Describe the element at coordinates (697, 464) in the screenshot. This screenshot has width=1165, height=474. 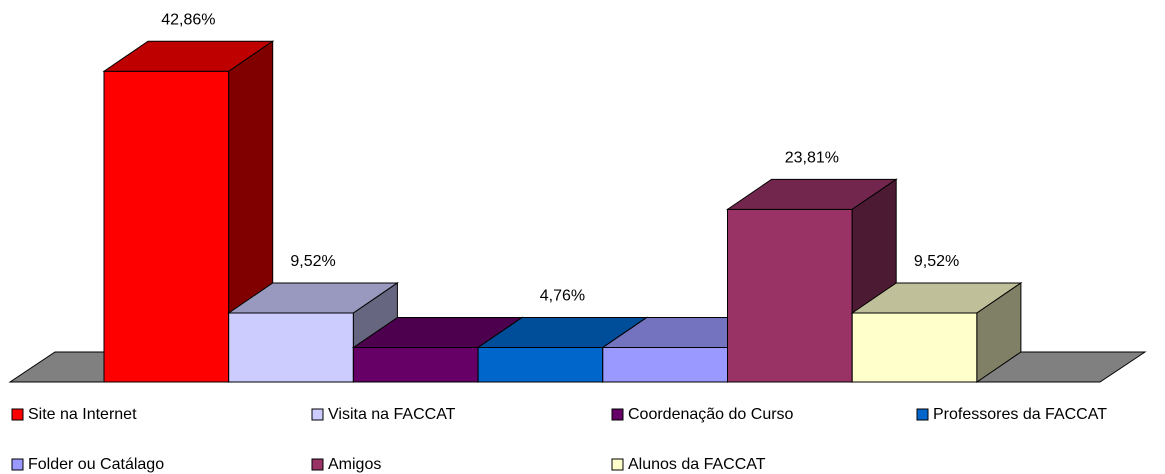
I see `legend-label: Alunos da FACCAT` at that location.